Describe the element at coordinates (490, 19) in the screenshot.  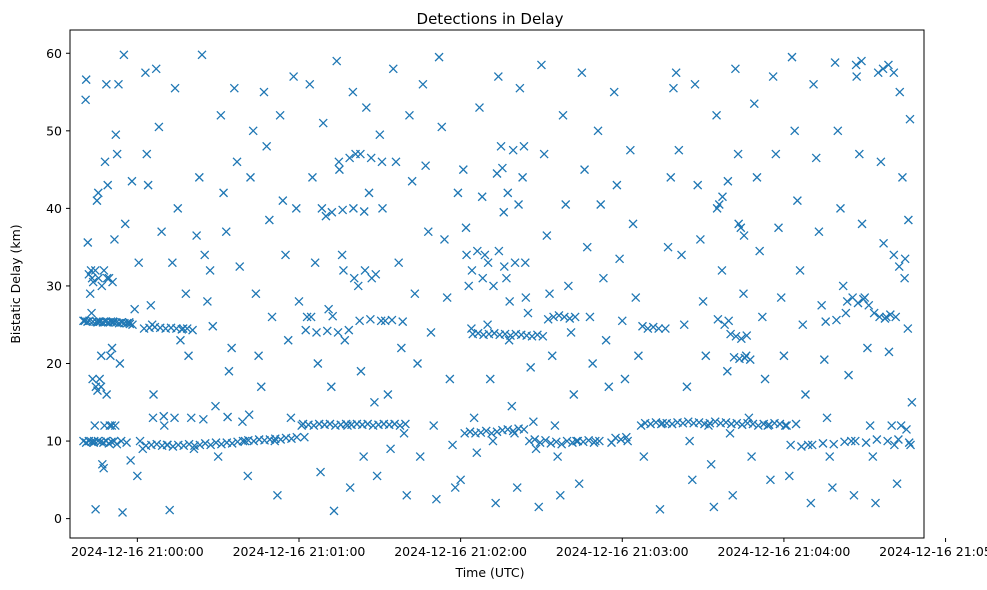
I see `chart-title: Detections in Delay` at that location.